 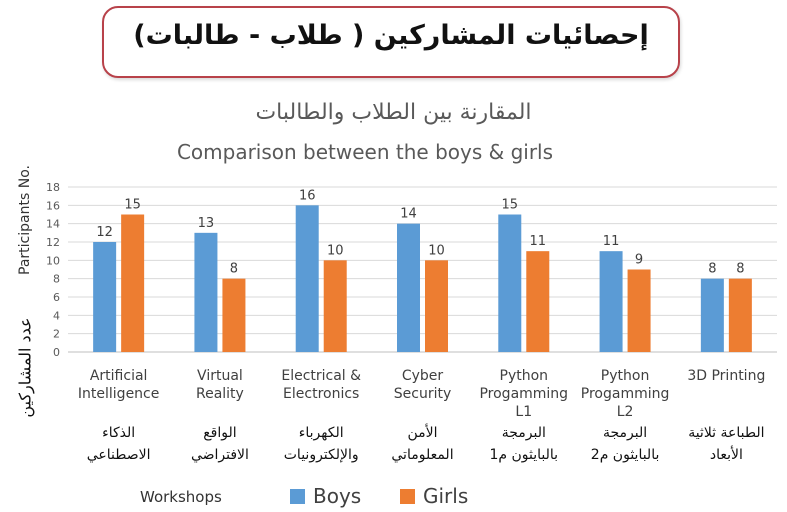 I want to click on y-tick-label: 6, so click(x=56, y=297).